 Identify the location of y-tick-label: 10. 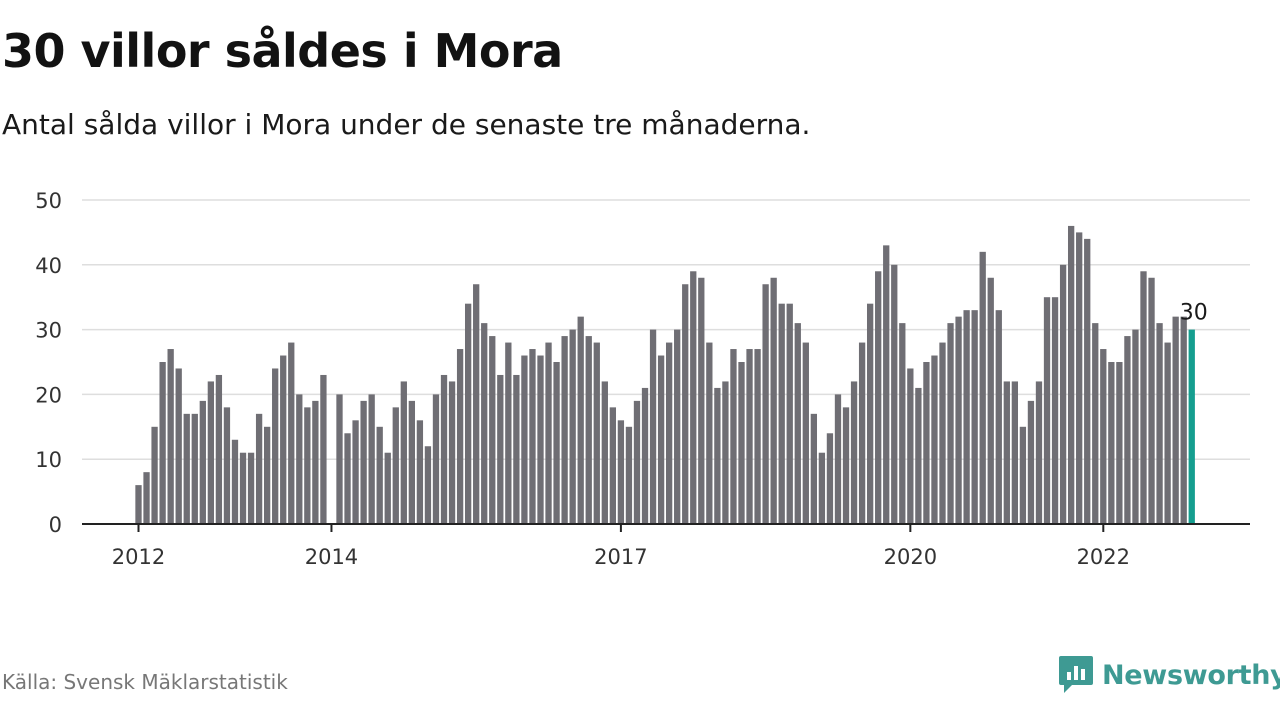
(48, 460).